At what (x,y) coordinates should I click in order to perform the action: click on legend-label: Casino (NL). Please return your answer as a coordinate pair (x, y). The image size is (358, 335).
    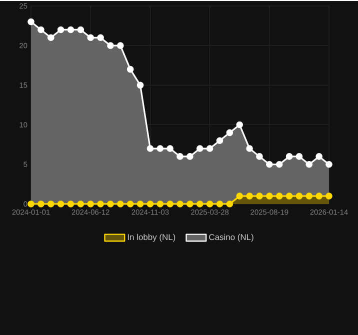
    Looking at the image, I should click on (231, 238).